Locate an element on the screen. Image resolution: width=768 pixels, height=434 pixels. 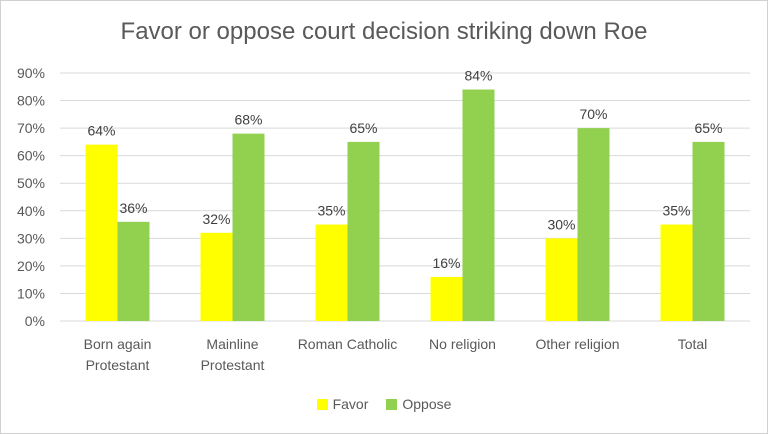
y-tick-label: 40% is located at coordinates (31, 211).